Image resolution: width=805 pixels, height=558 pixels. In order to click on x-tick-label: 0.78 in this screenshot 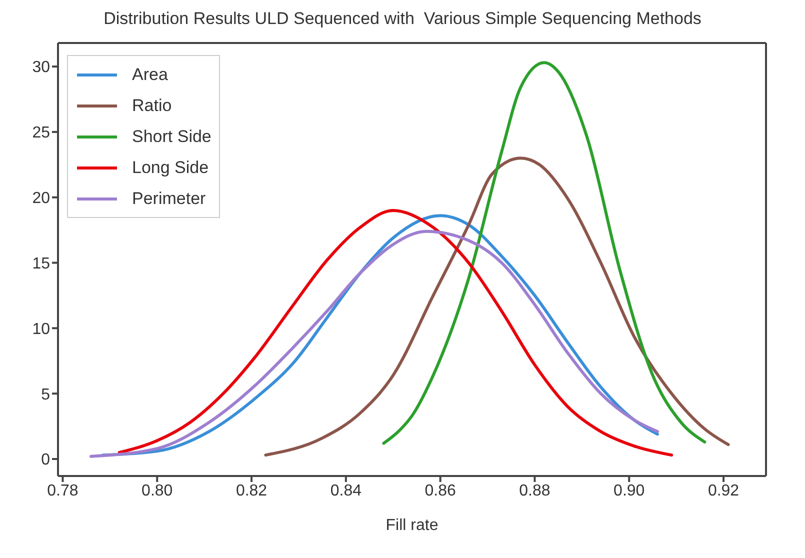, I will do `click(62, 491)`.